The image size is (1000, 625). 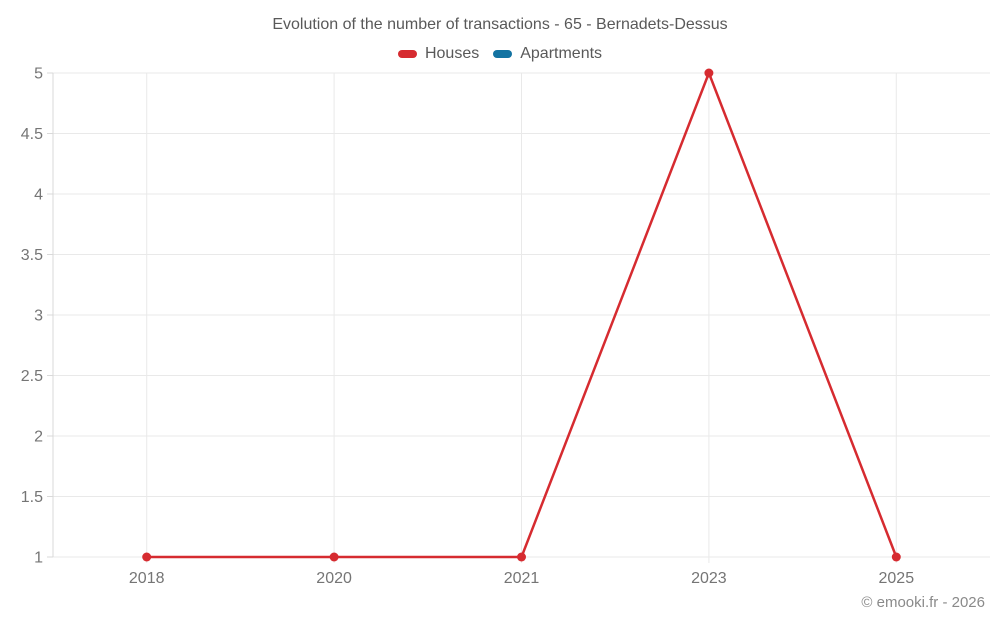 What do you see at coordinates (334, 578) in the screenshot?
I see `x-axis-tick-label: 2020` at bounding box center [334, 578].